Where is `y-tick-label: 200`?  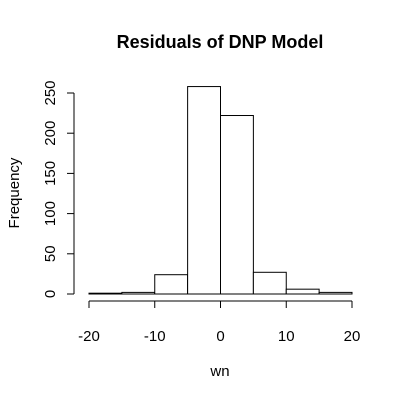
y-tick-label: 200 is located at coordinates (50, 133).